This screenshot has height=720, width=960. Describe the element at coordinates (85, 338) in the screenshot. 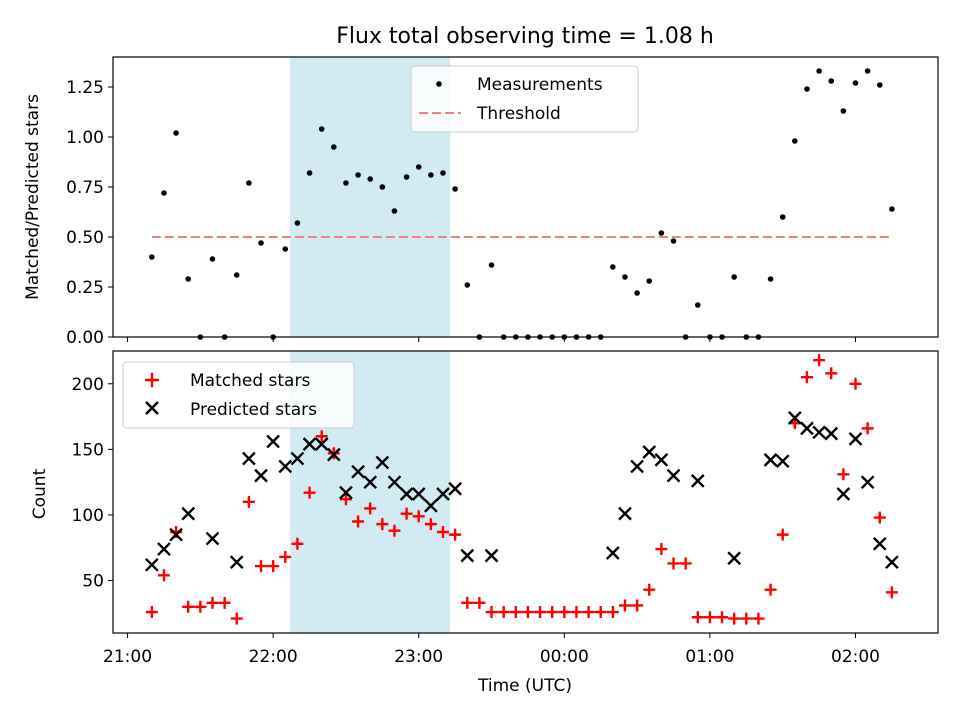

I see `top-y-tick-label: 0.00` at that location.